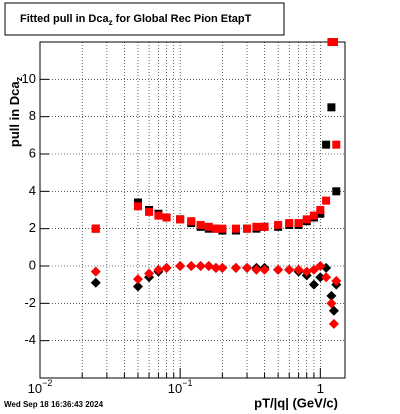 The width and height of the screenshot is (400, 414). I want to click on timestamp: Wed Sep 18 16:36:43 2024, so click(54, 404).